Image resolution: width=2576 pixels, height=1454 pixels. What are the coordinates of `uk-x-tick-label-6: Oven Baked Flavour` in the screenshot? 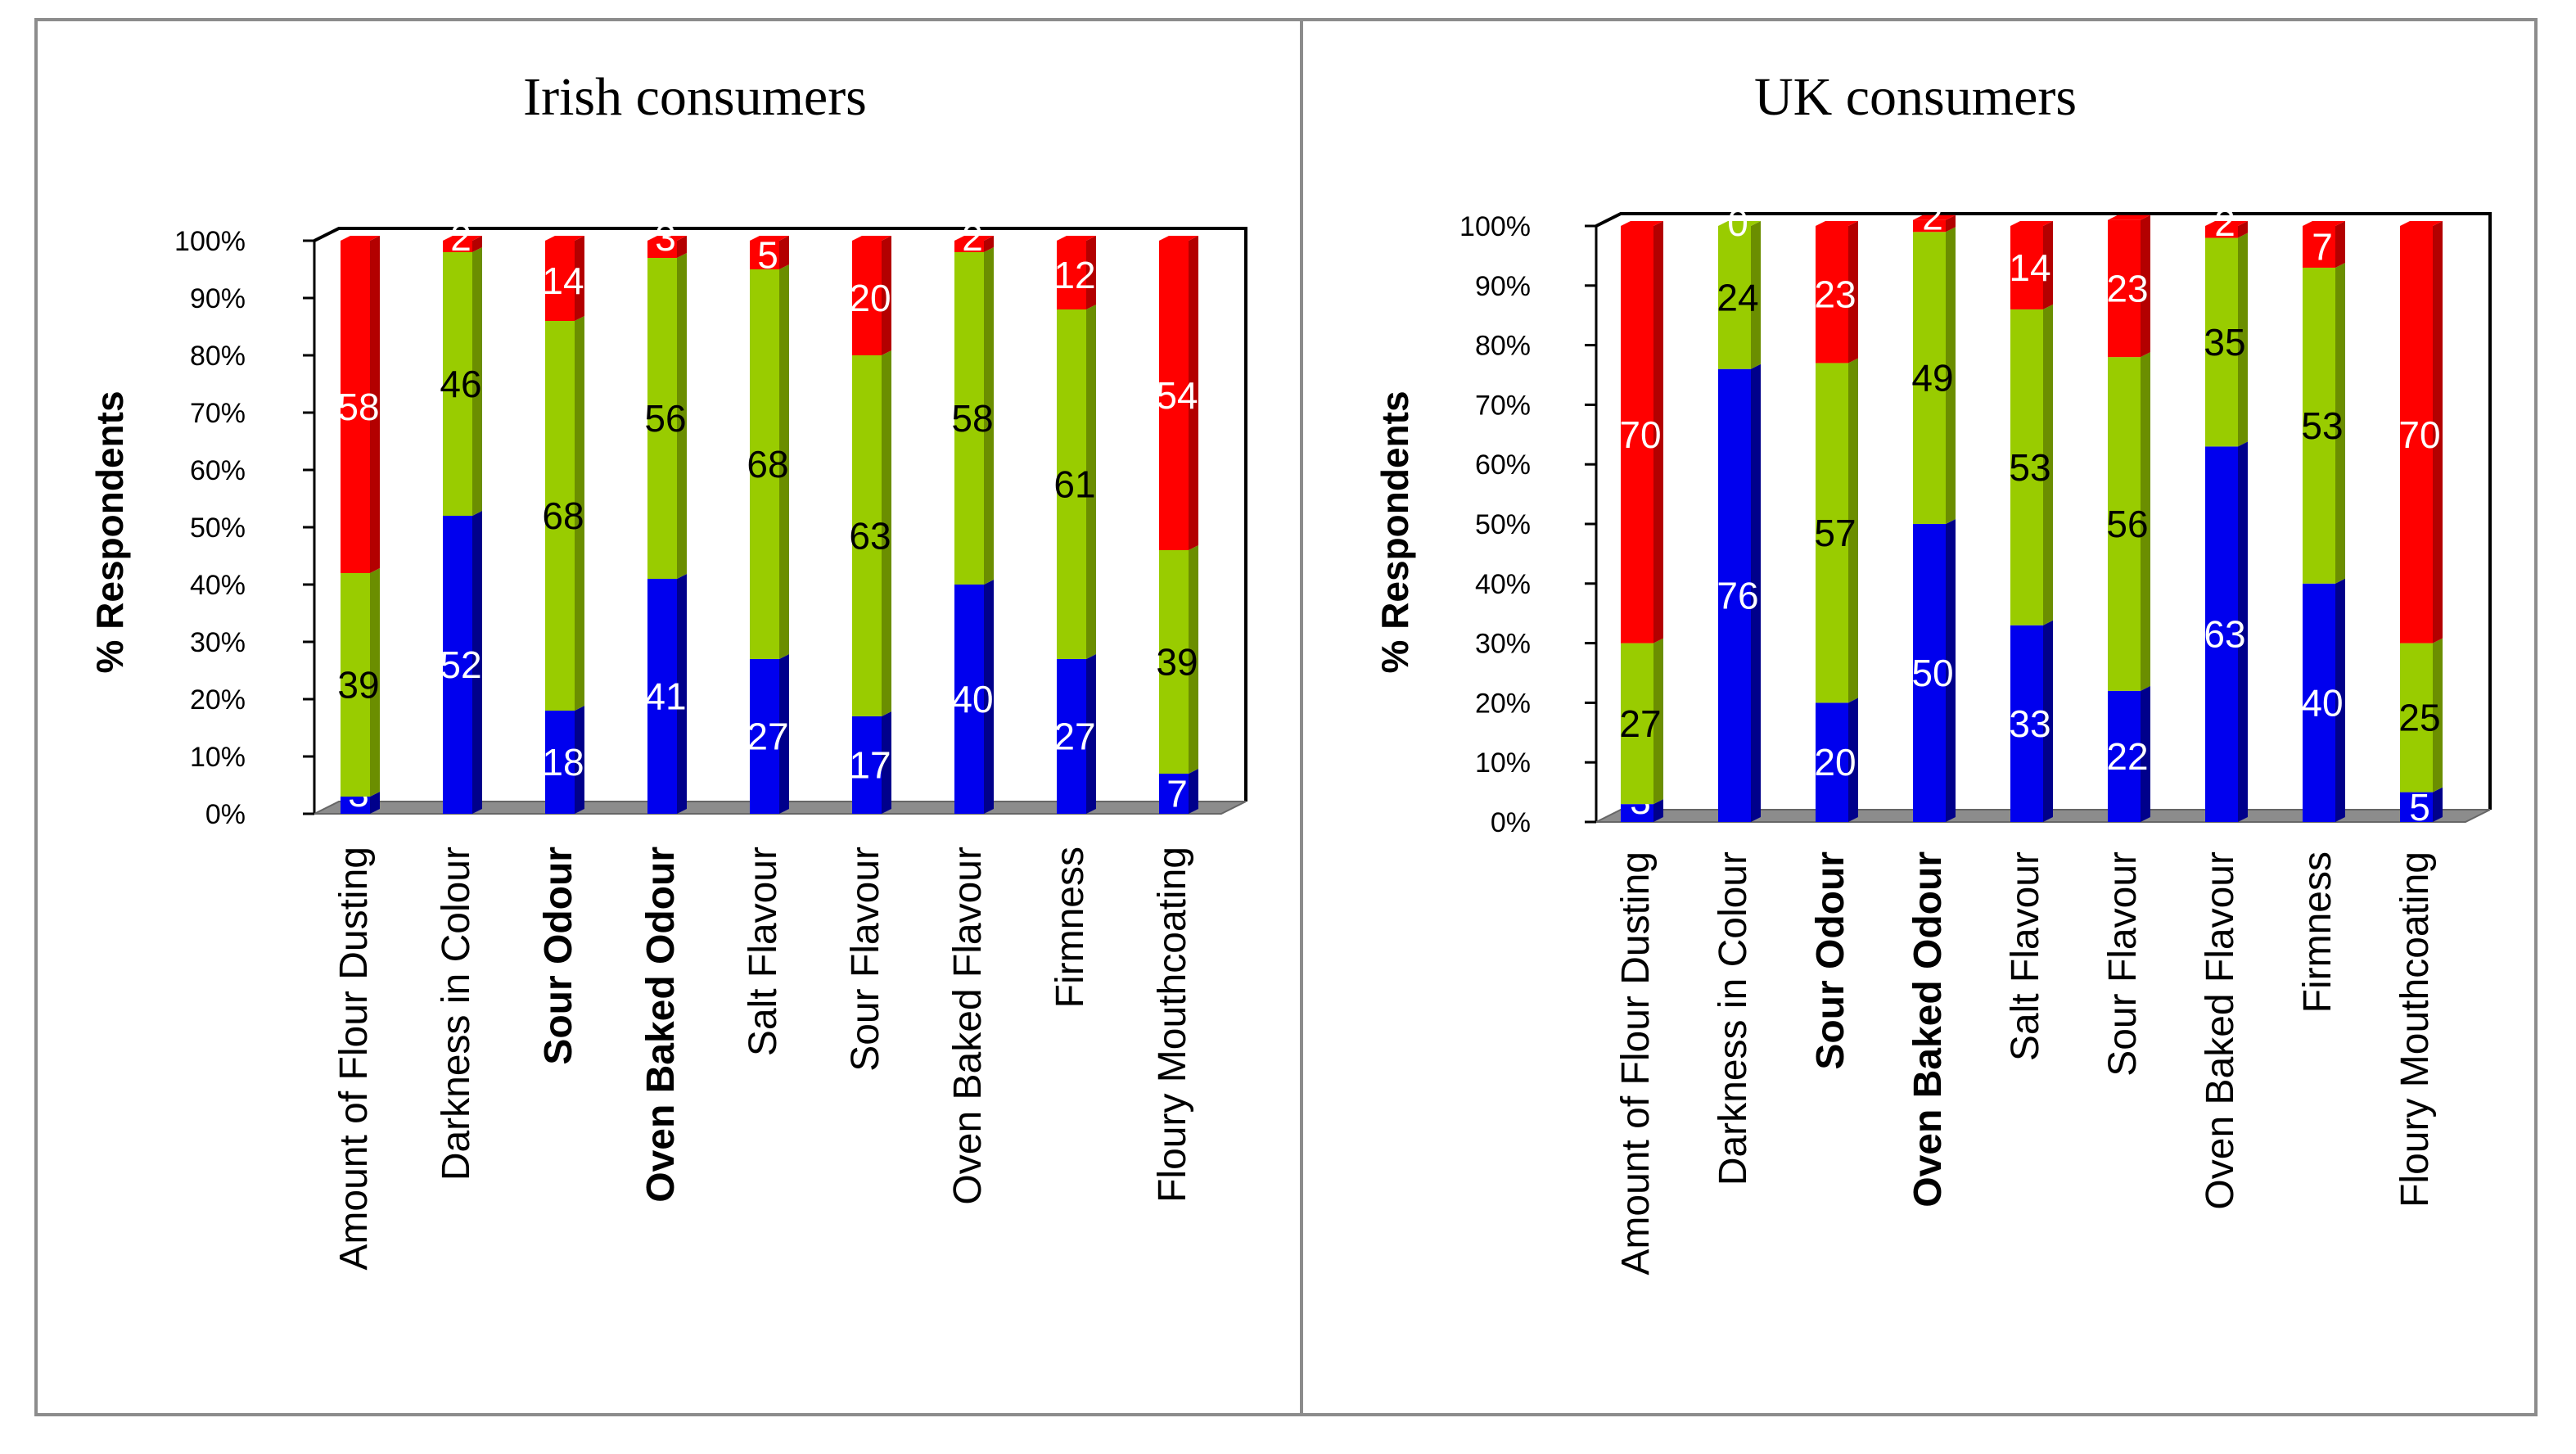 It's located at (2220, 1030).